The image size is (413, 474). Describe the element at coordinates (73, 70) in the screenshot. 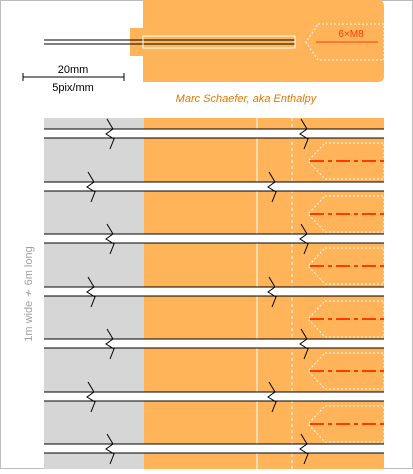

I see `scale-length-label: 20mm` at that location.